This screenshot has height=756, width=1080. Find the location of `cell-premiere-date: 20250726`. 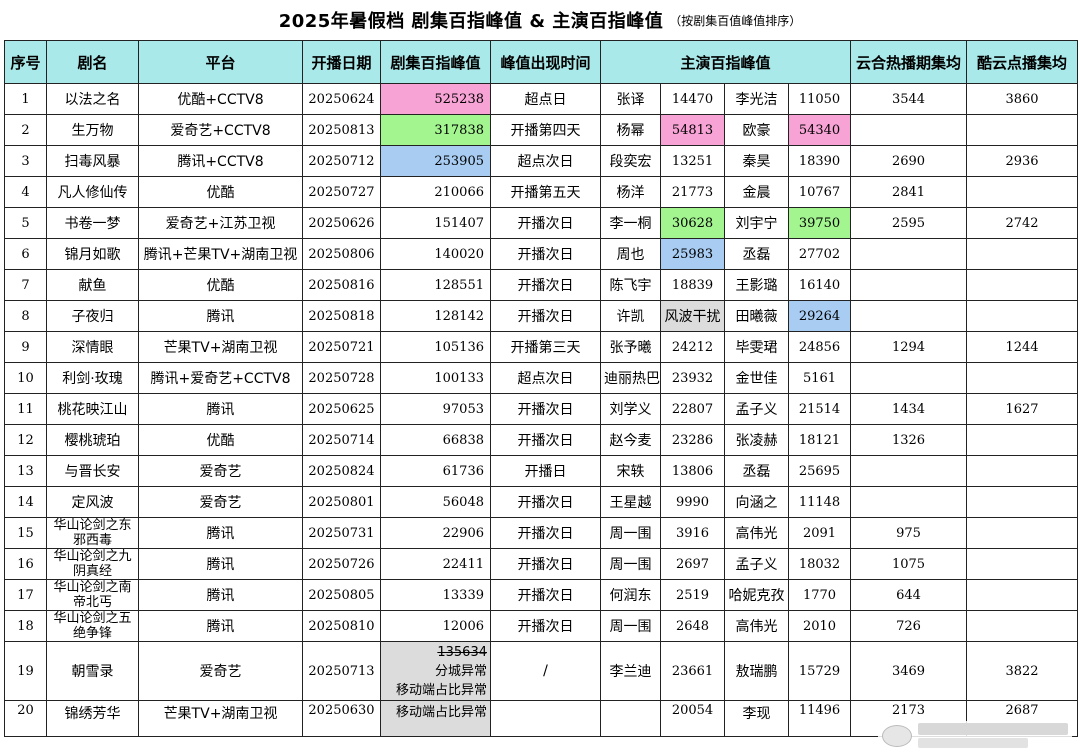

cell-premiere-date: 20250726 is located at coordinates (341, 564).